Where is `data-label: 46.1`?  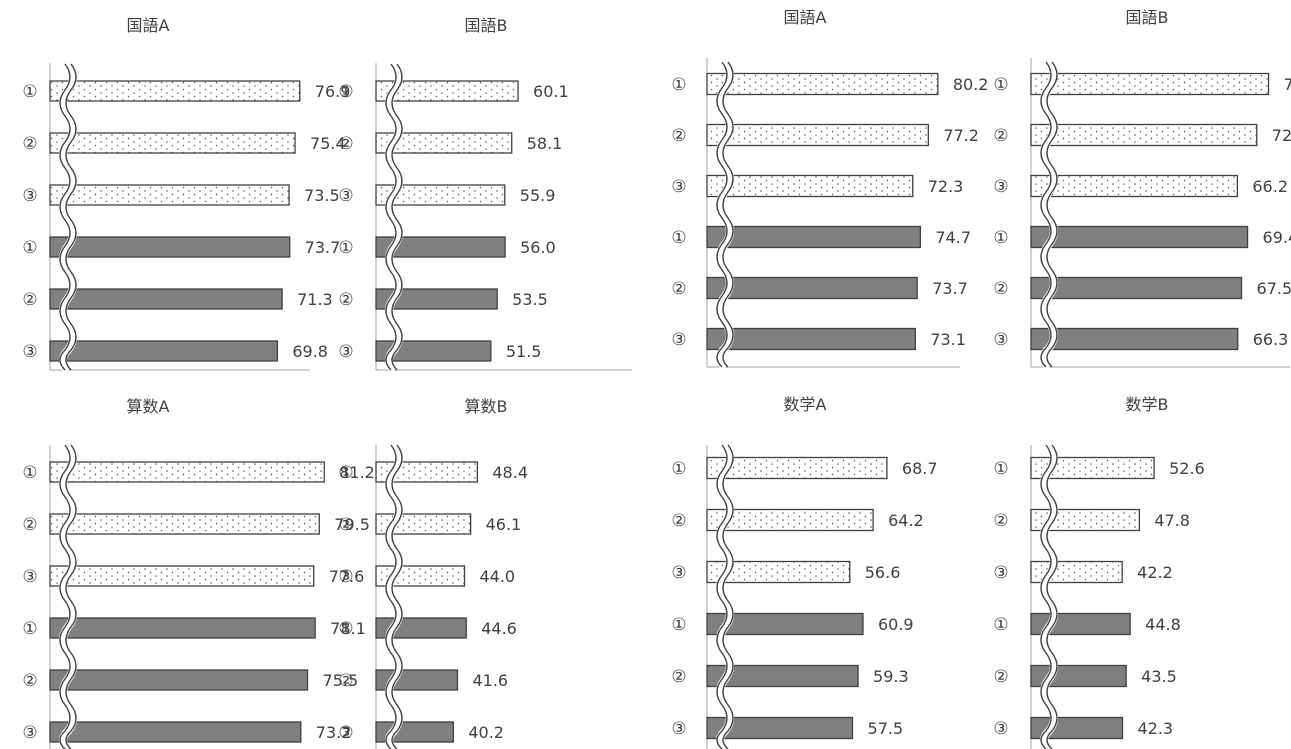 data-label: 46.1 is located at coordinates (504, 524).